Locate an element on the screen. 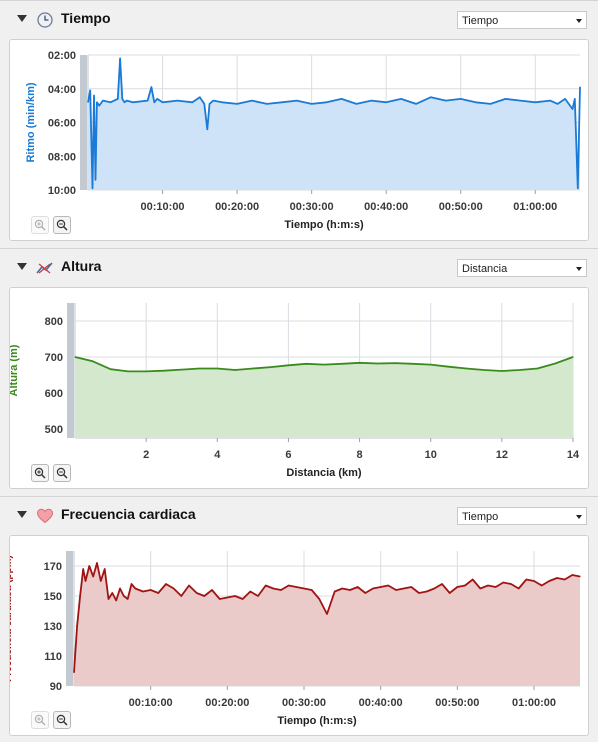 The image size is (598, 742). panel-title: Frecuencia cardiaca is located at coordinates (128, 514).